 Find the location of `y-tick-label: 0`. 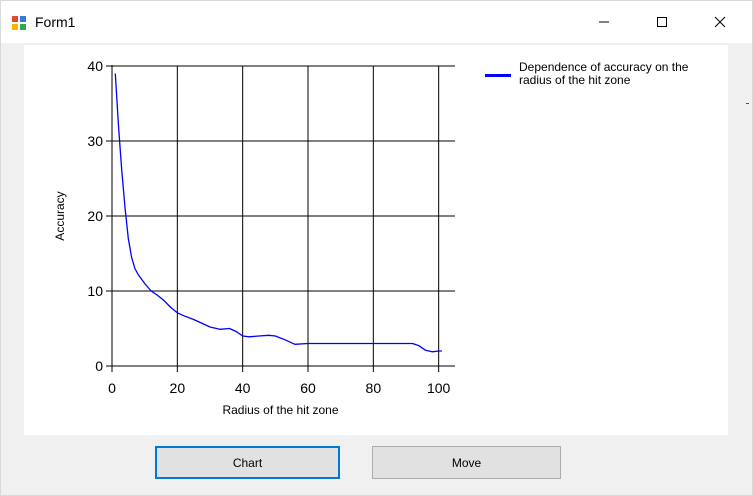

y-tick-label: 0 is located at coordinates (99, 366).